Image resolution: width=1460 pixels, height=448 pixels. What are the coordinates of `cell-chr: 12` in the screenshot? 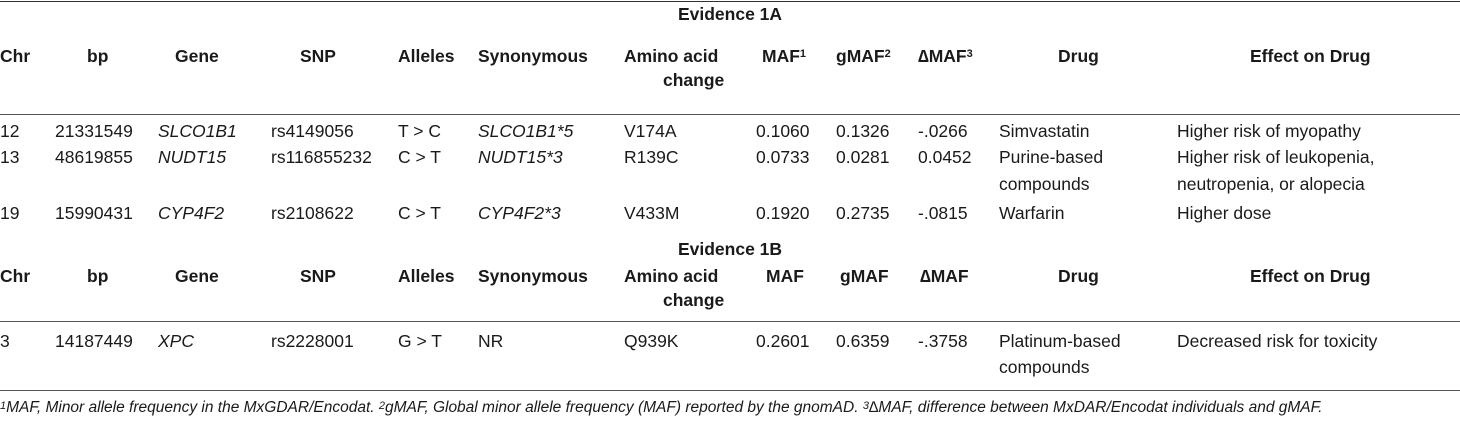 It's located at (10, 131).